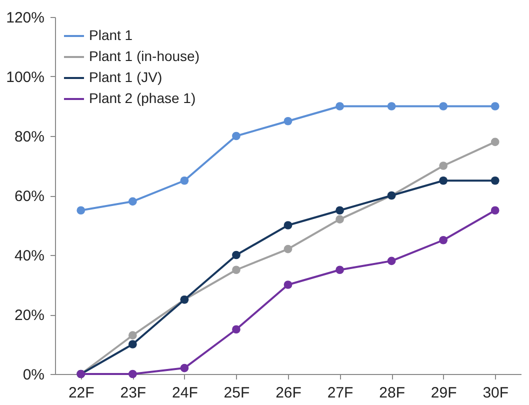 Image resolution: width=529 pixels, height=405 pixels. Describe the element at coordinates (111, 35) in the screenshot. I see `legend-label: Plant 1` at that location.